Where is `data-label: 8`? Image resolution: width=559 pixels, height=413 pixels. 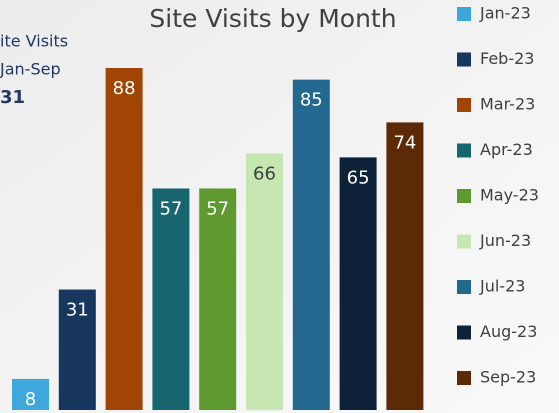
data-label: 8 is located at coordinates (30, 399).